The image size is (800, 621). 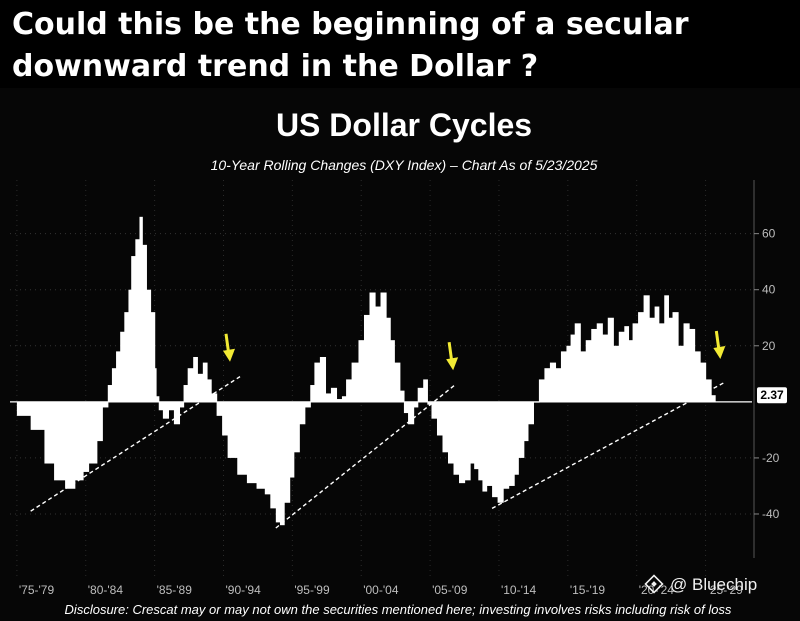 I want to click on x-tick-label: '10-'14, so click(x=519, y=590).